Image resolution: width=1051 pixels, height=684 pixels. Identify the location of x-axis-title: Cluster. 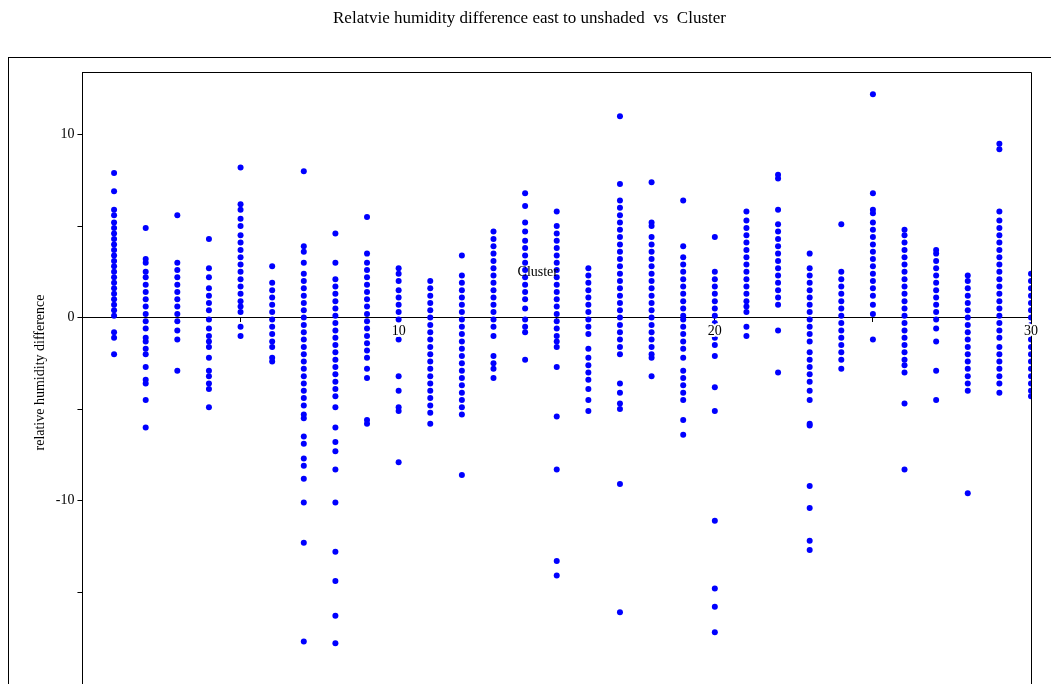
(538, 272).